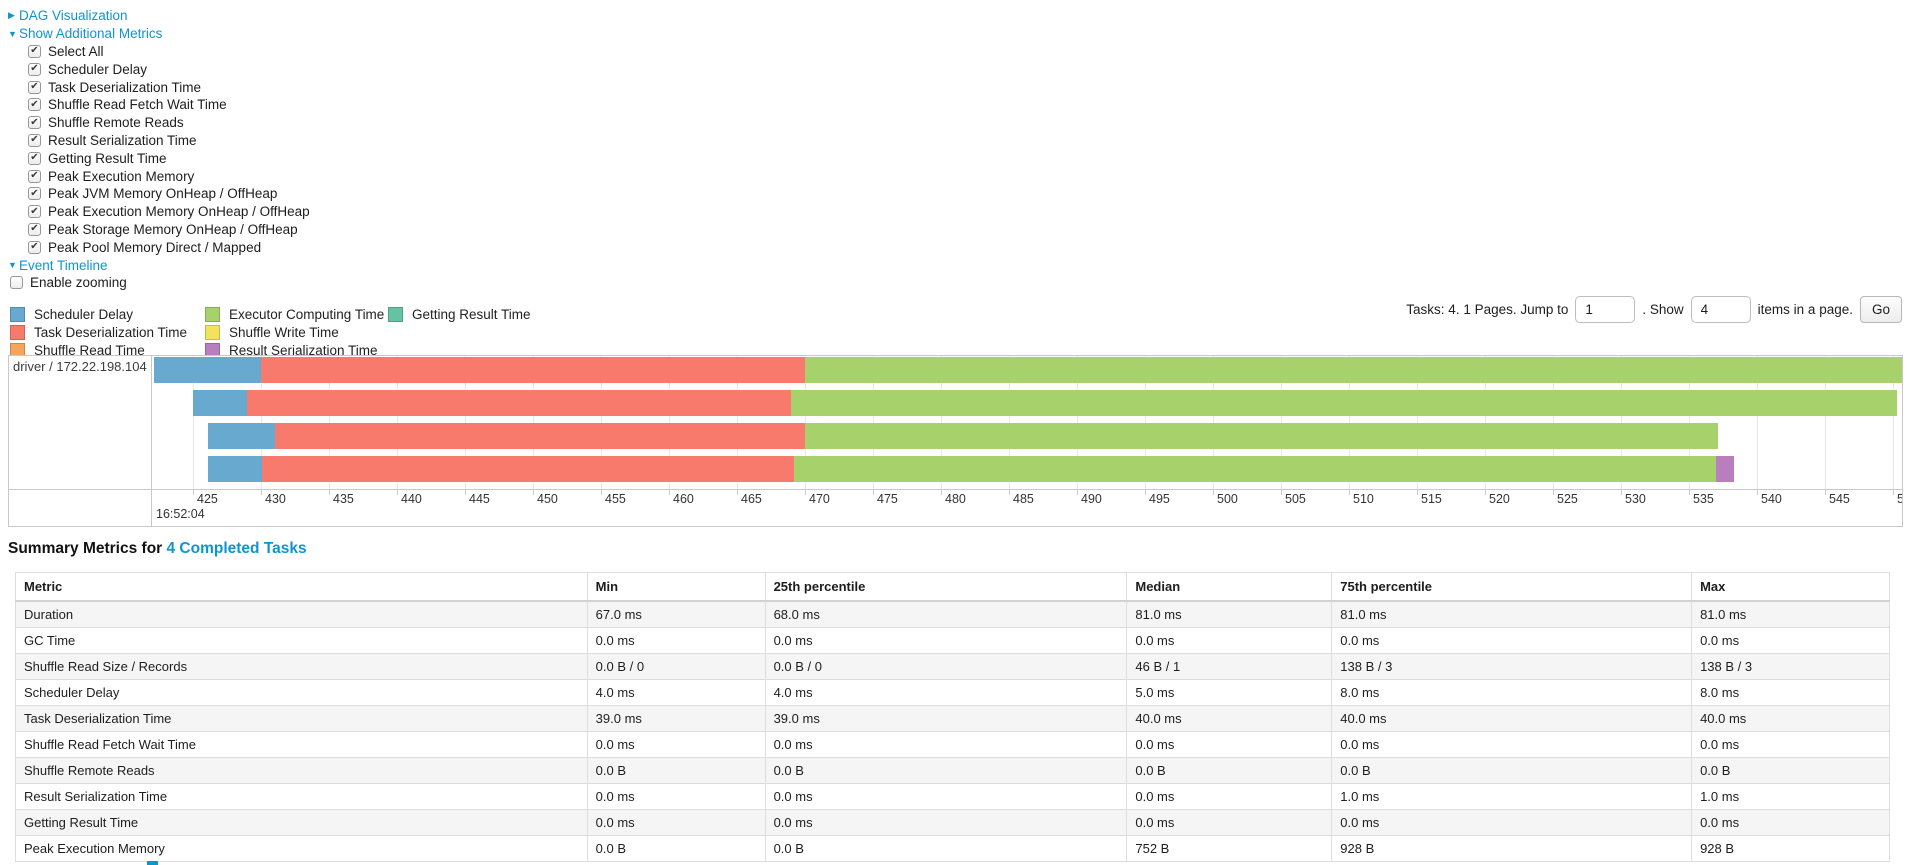 Image resolution: width=1907 pixels, height=865 pixels. I want to click on metric-checkbox-row: ✔ Shuffle Read Fetch Wait Time, so click(158, 105).